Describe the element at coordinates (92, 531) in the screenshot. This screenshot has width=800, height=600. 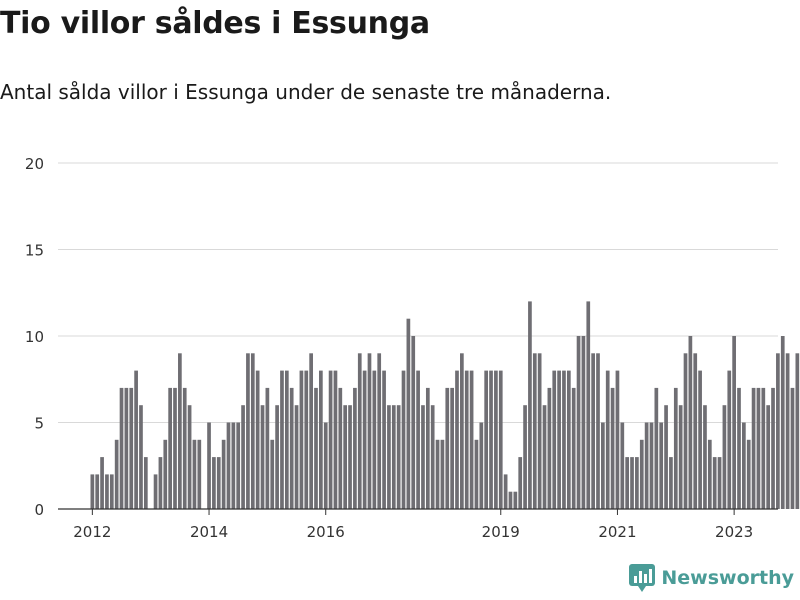
I see `x-tick-label: 2012` at that location.